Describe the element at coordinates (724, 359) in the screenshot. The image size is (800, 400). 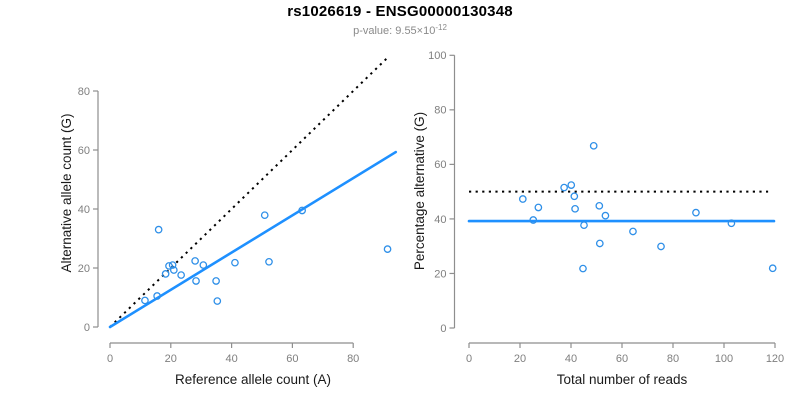
I see `x-tick-label: 100` at that location.